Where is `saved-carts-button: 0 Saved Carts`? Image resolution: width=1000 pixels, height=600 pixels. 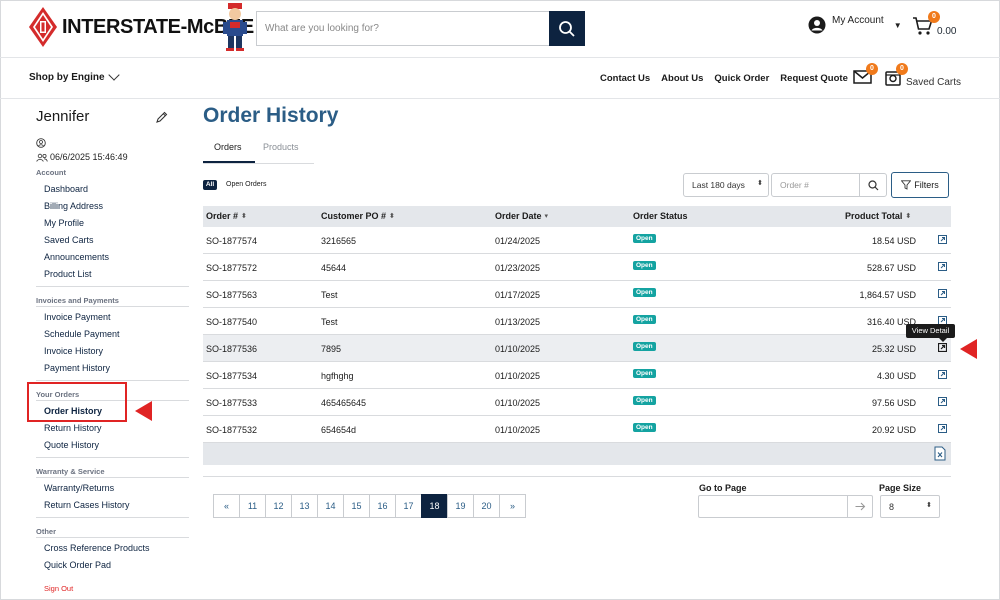 saved-carts-button: 0 Saved Carts is located at coordinates (922, 75).